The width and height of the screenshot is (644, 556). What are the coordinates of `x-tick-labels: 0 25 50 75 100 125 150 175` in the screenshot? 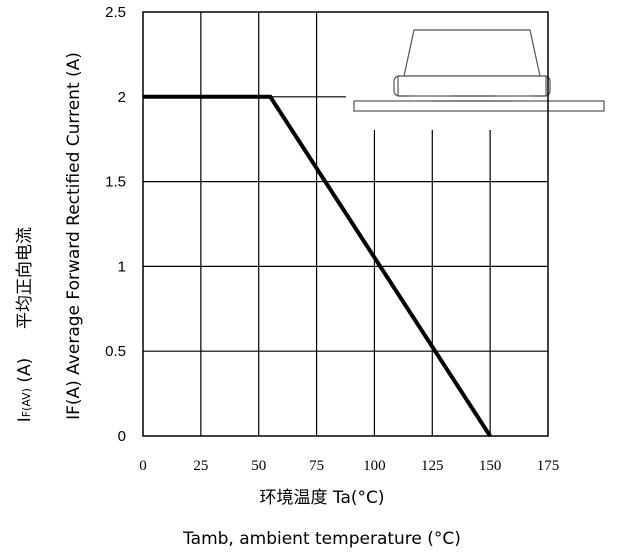 It's located at (349, 466).